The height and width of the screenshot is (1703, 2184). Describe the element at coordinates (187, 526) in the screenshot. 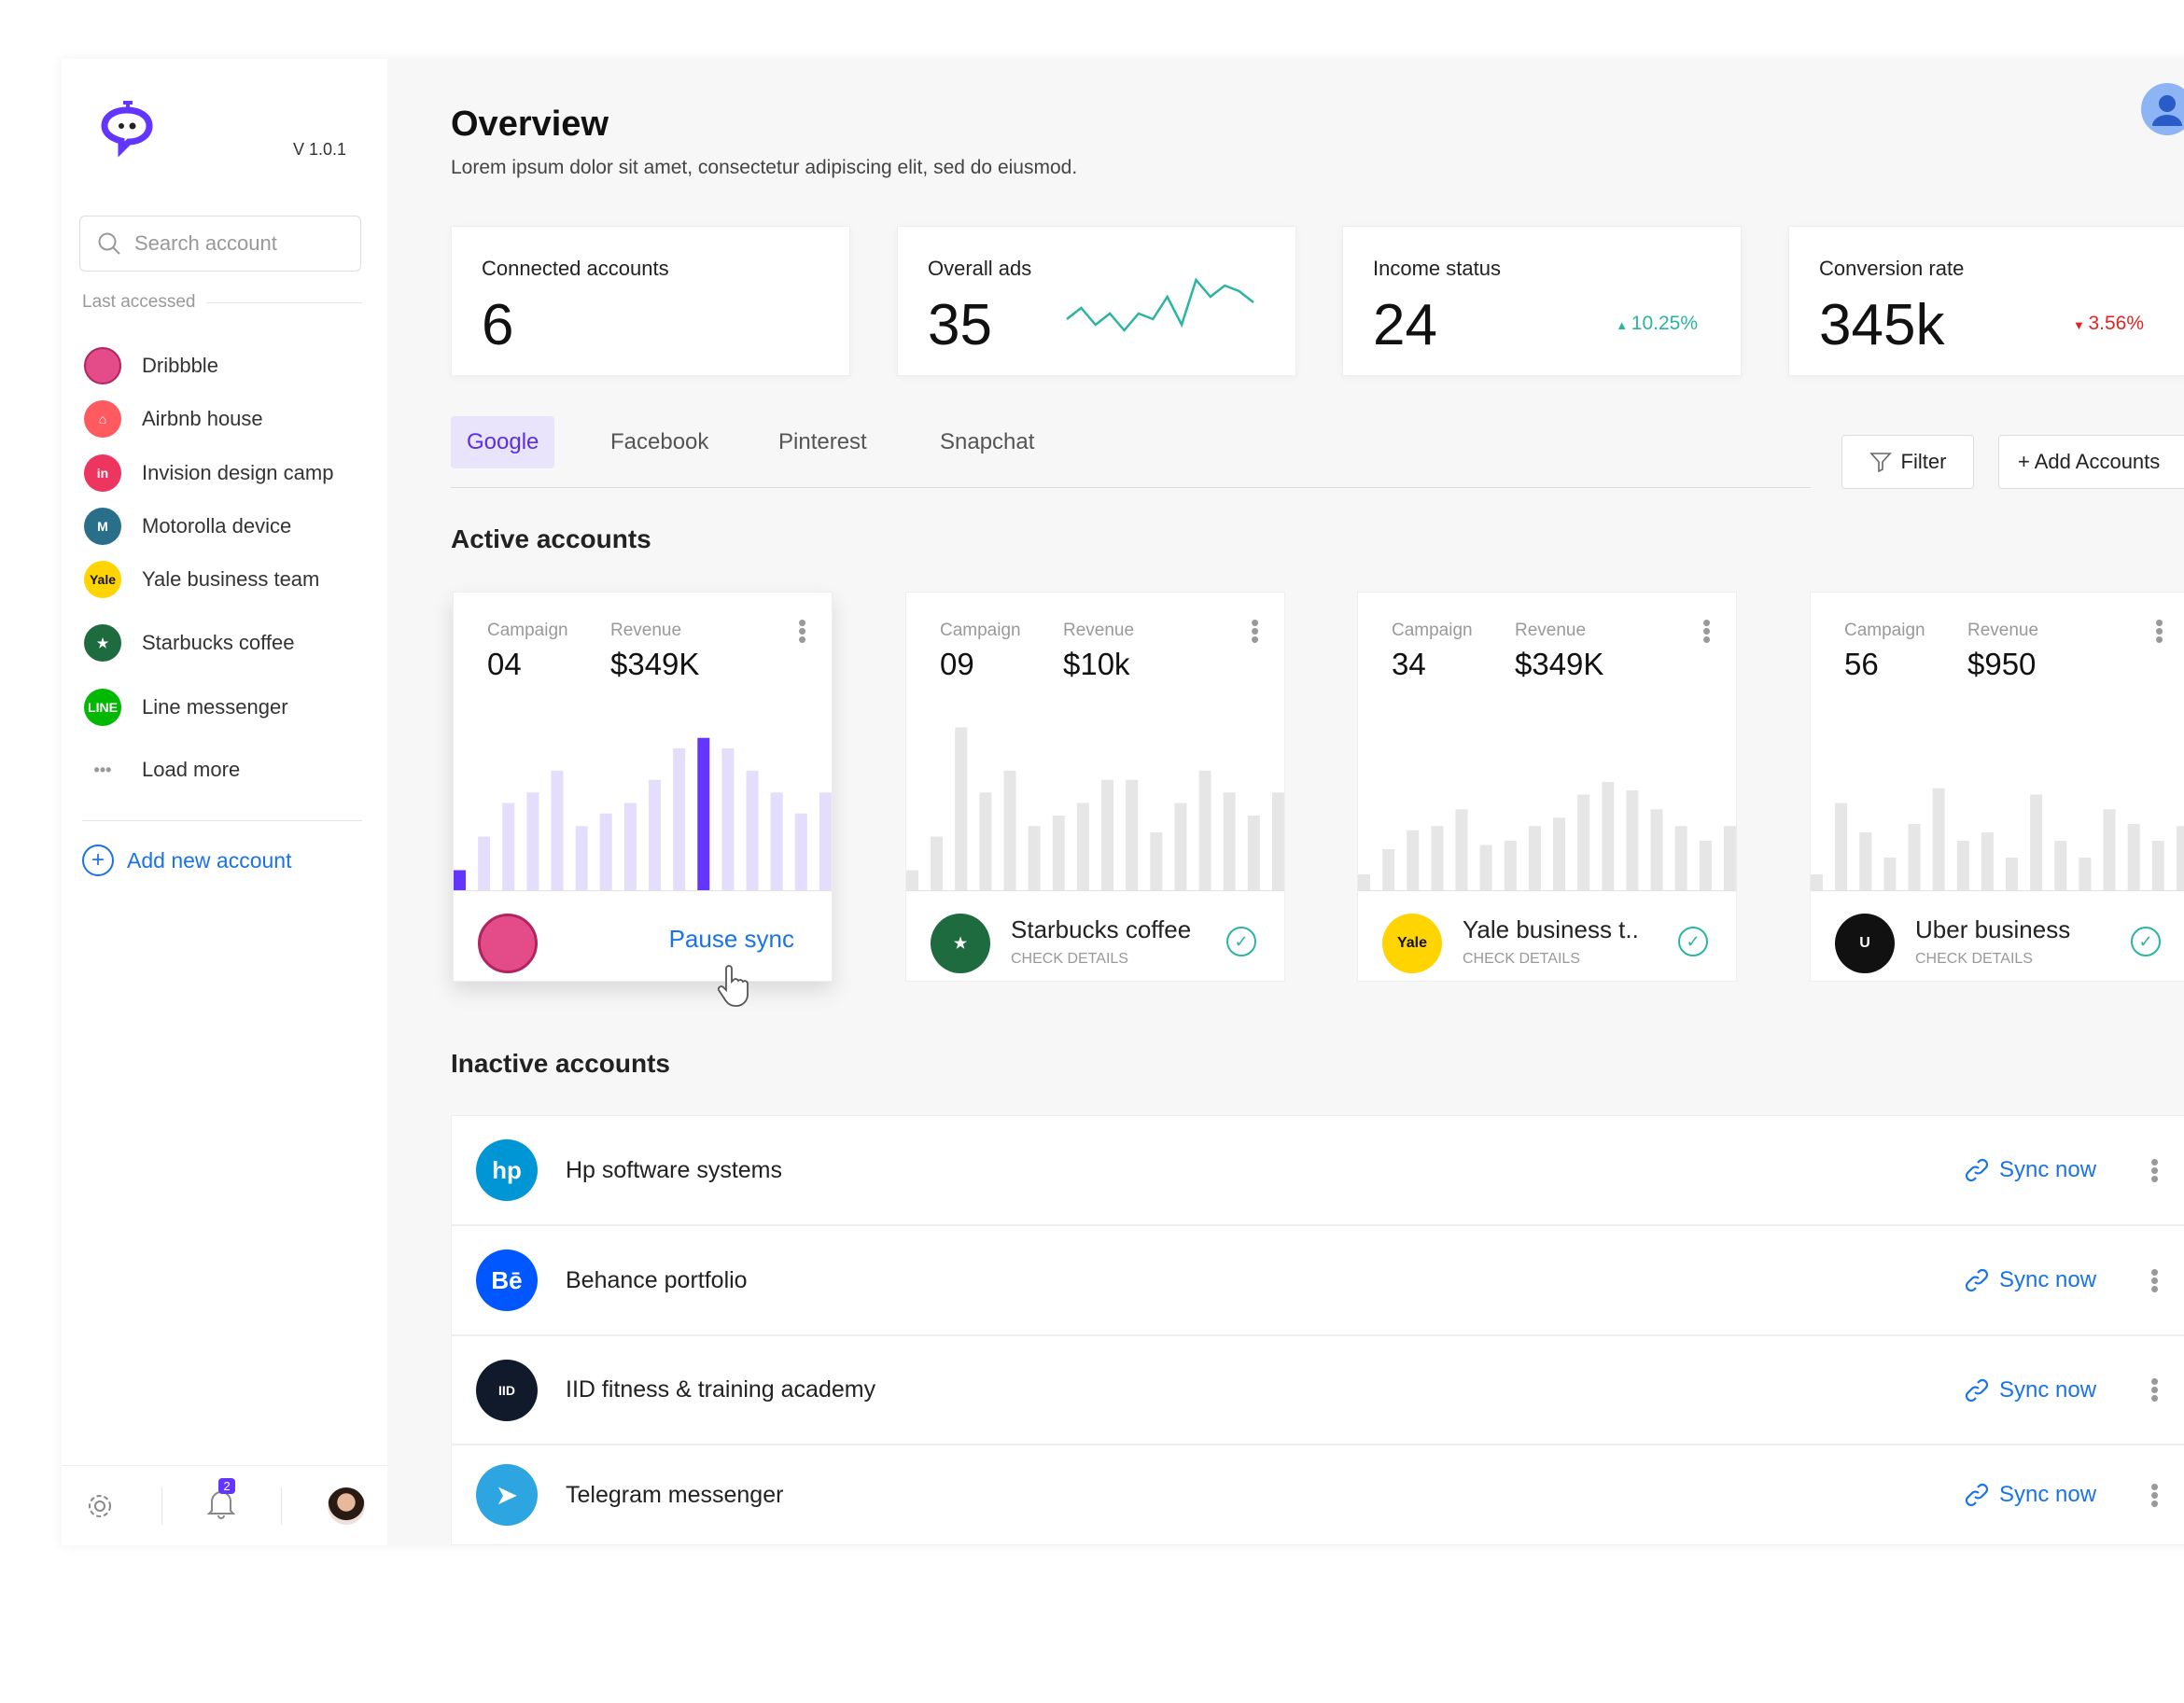

I see `sidebar-item-motorolla: M Motorolla device` at that location.